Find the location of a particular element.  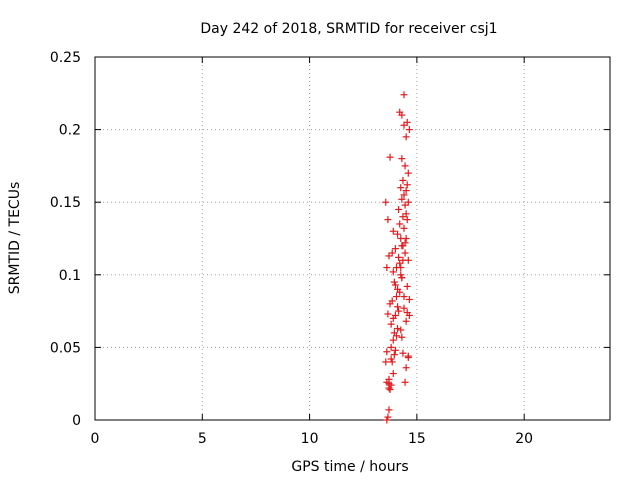

y-tick-label: 0.05 is located at coordinates (65, 348).